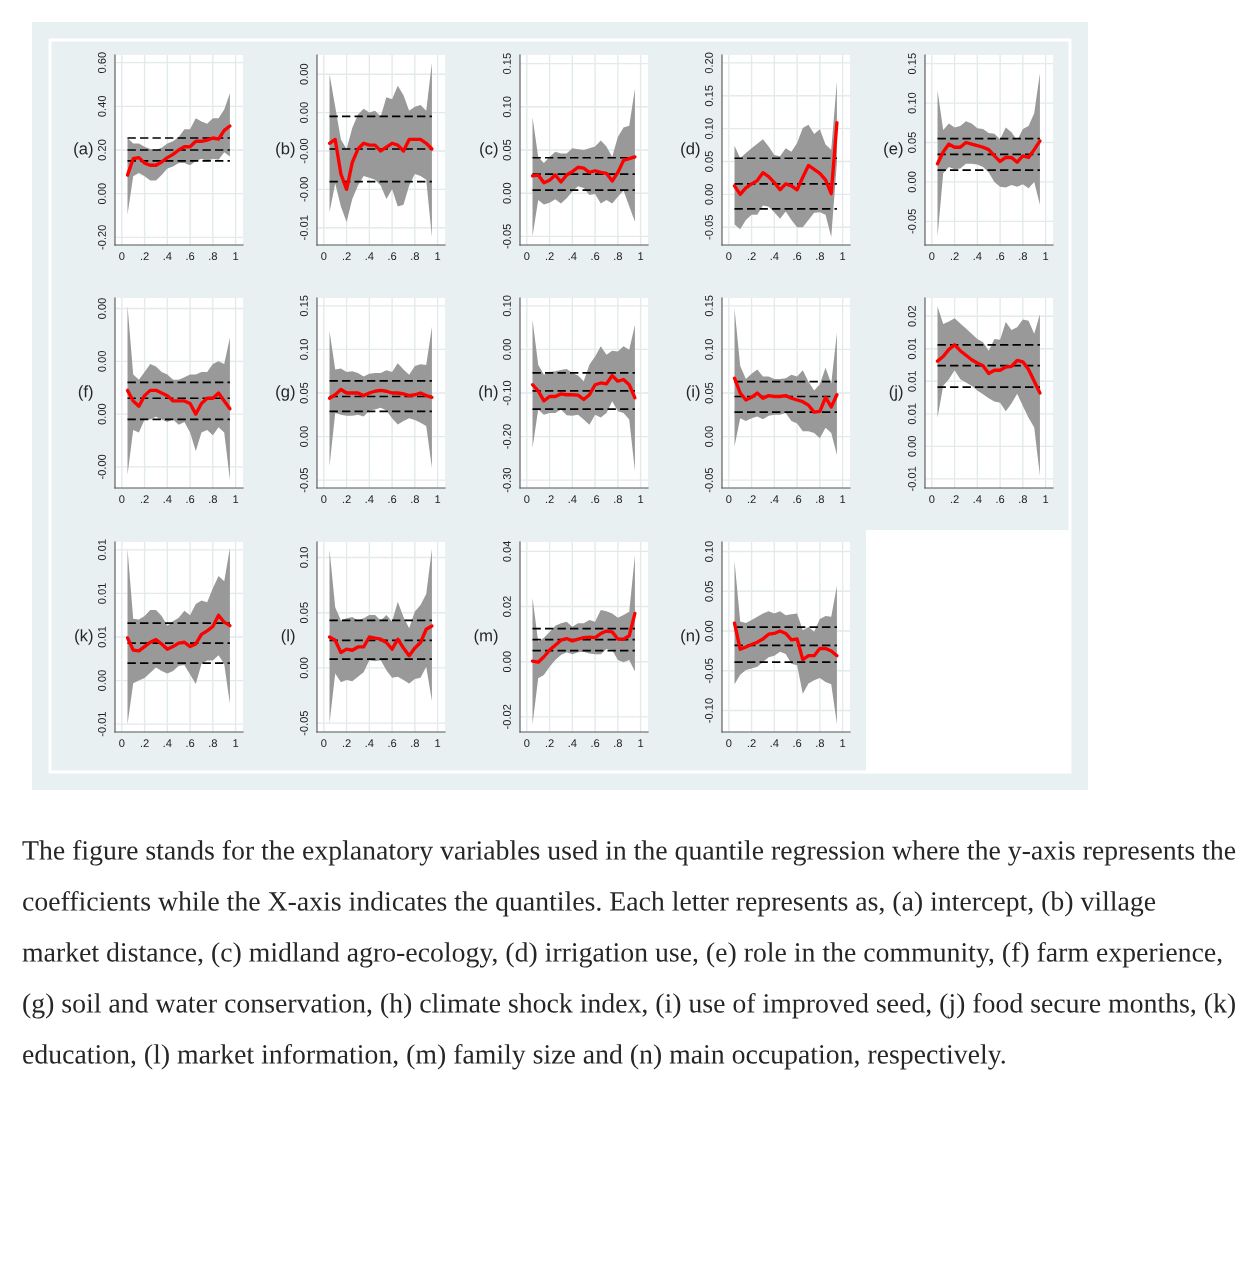 This screenshot has width=1239, height=1277. What do you see at coordinates (84, 637) in the screenshot?
I see `y-axis-title: (k)` at bounding box center [84, 637].